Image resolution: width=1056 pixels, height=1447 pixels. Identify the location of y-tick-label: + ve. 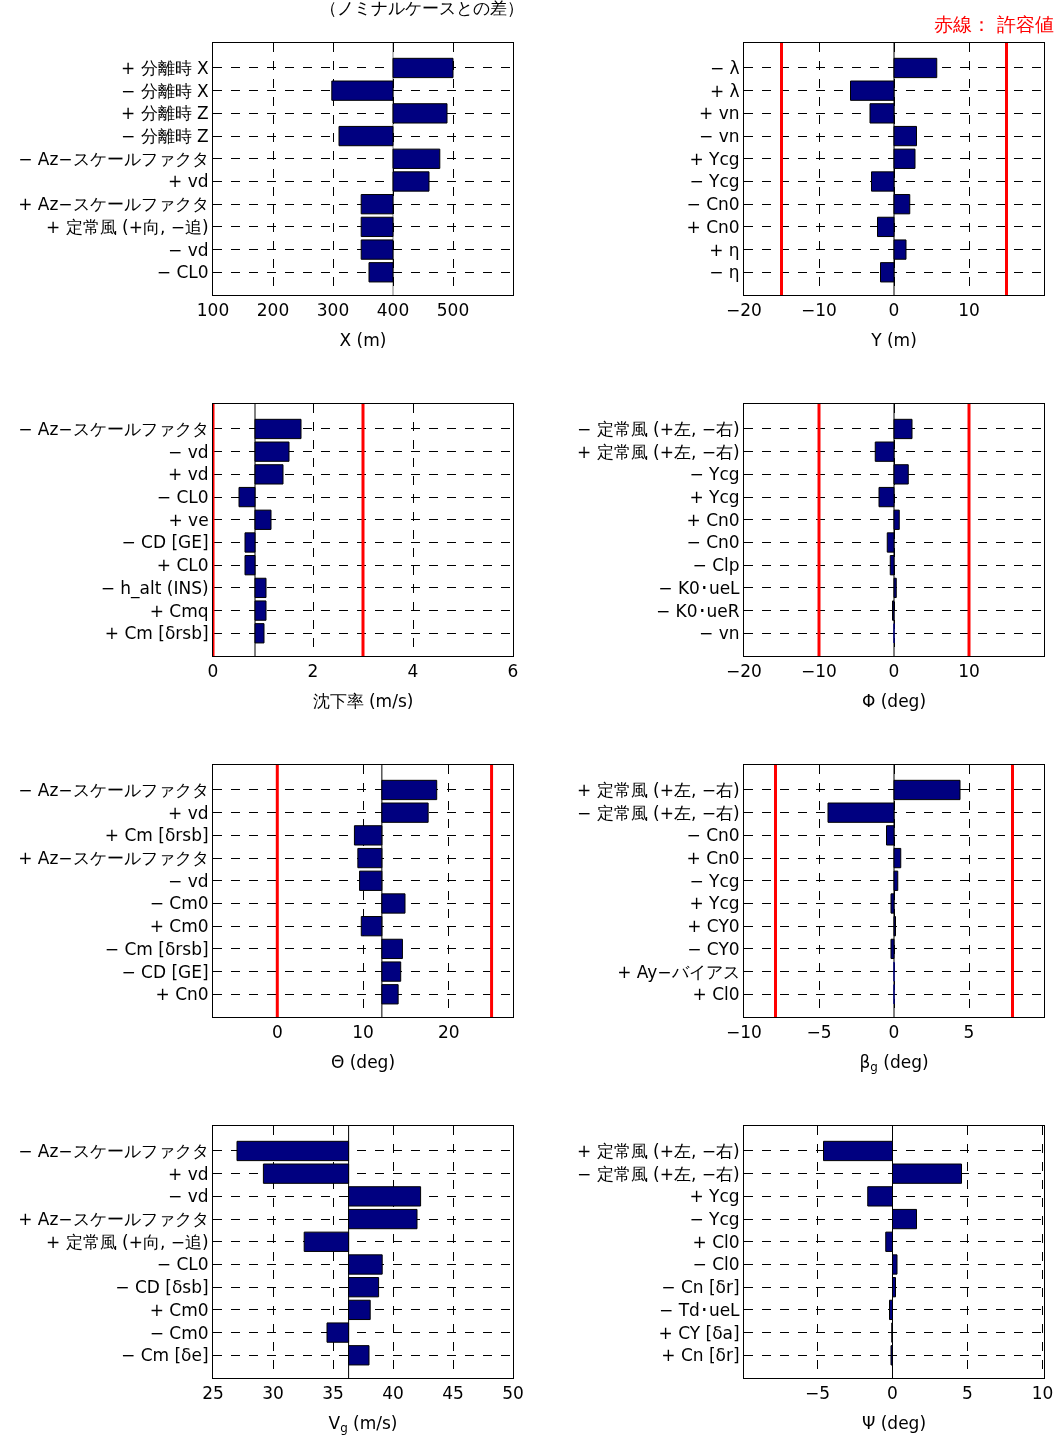
(188, 519).